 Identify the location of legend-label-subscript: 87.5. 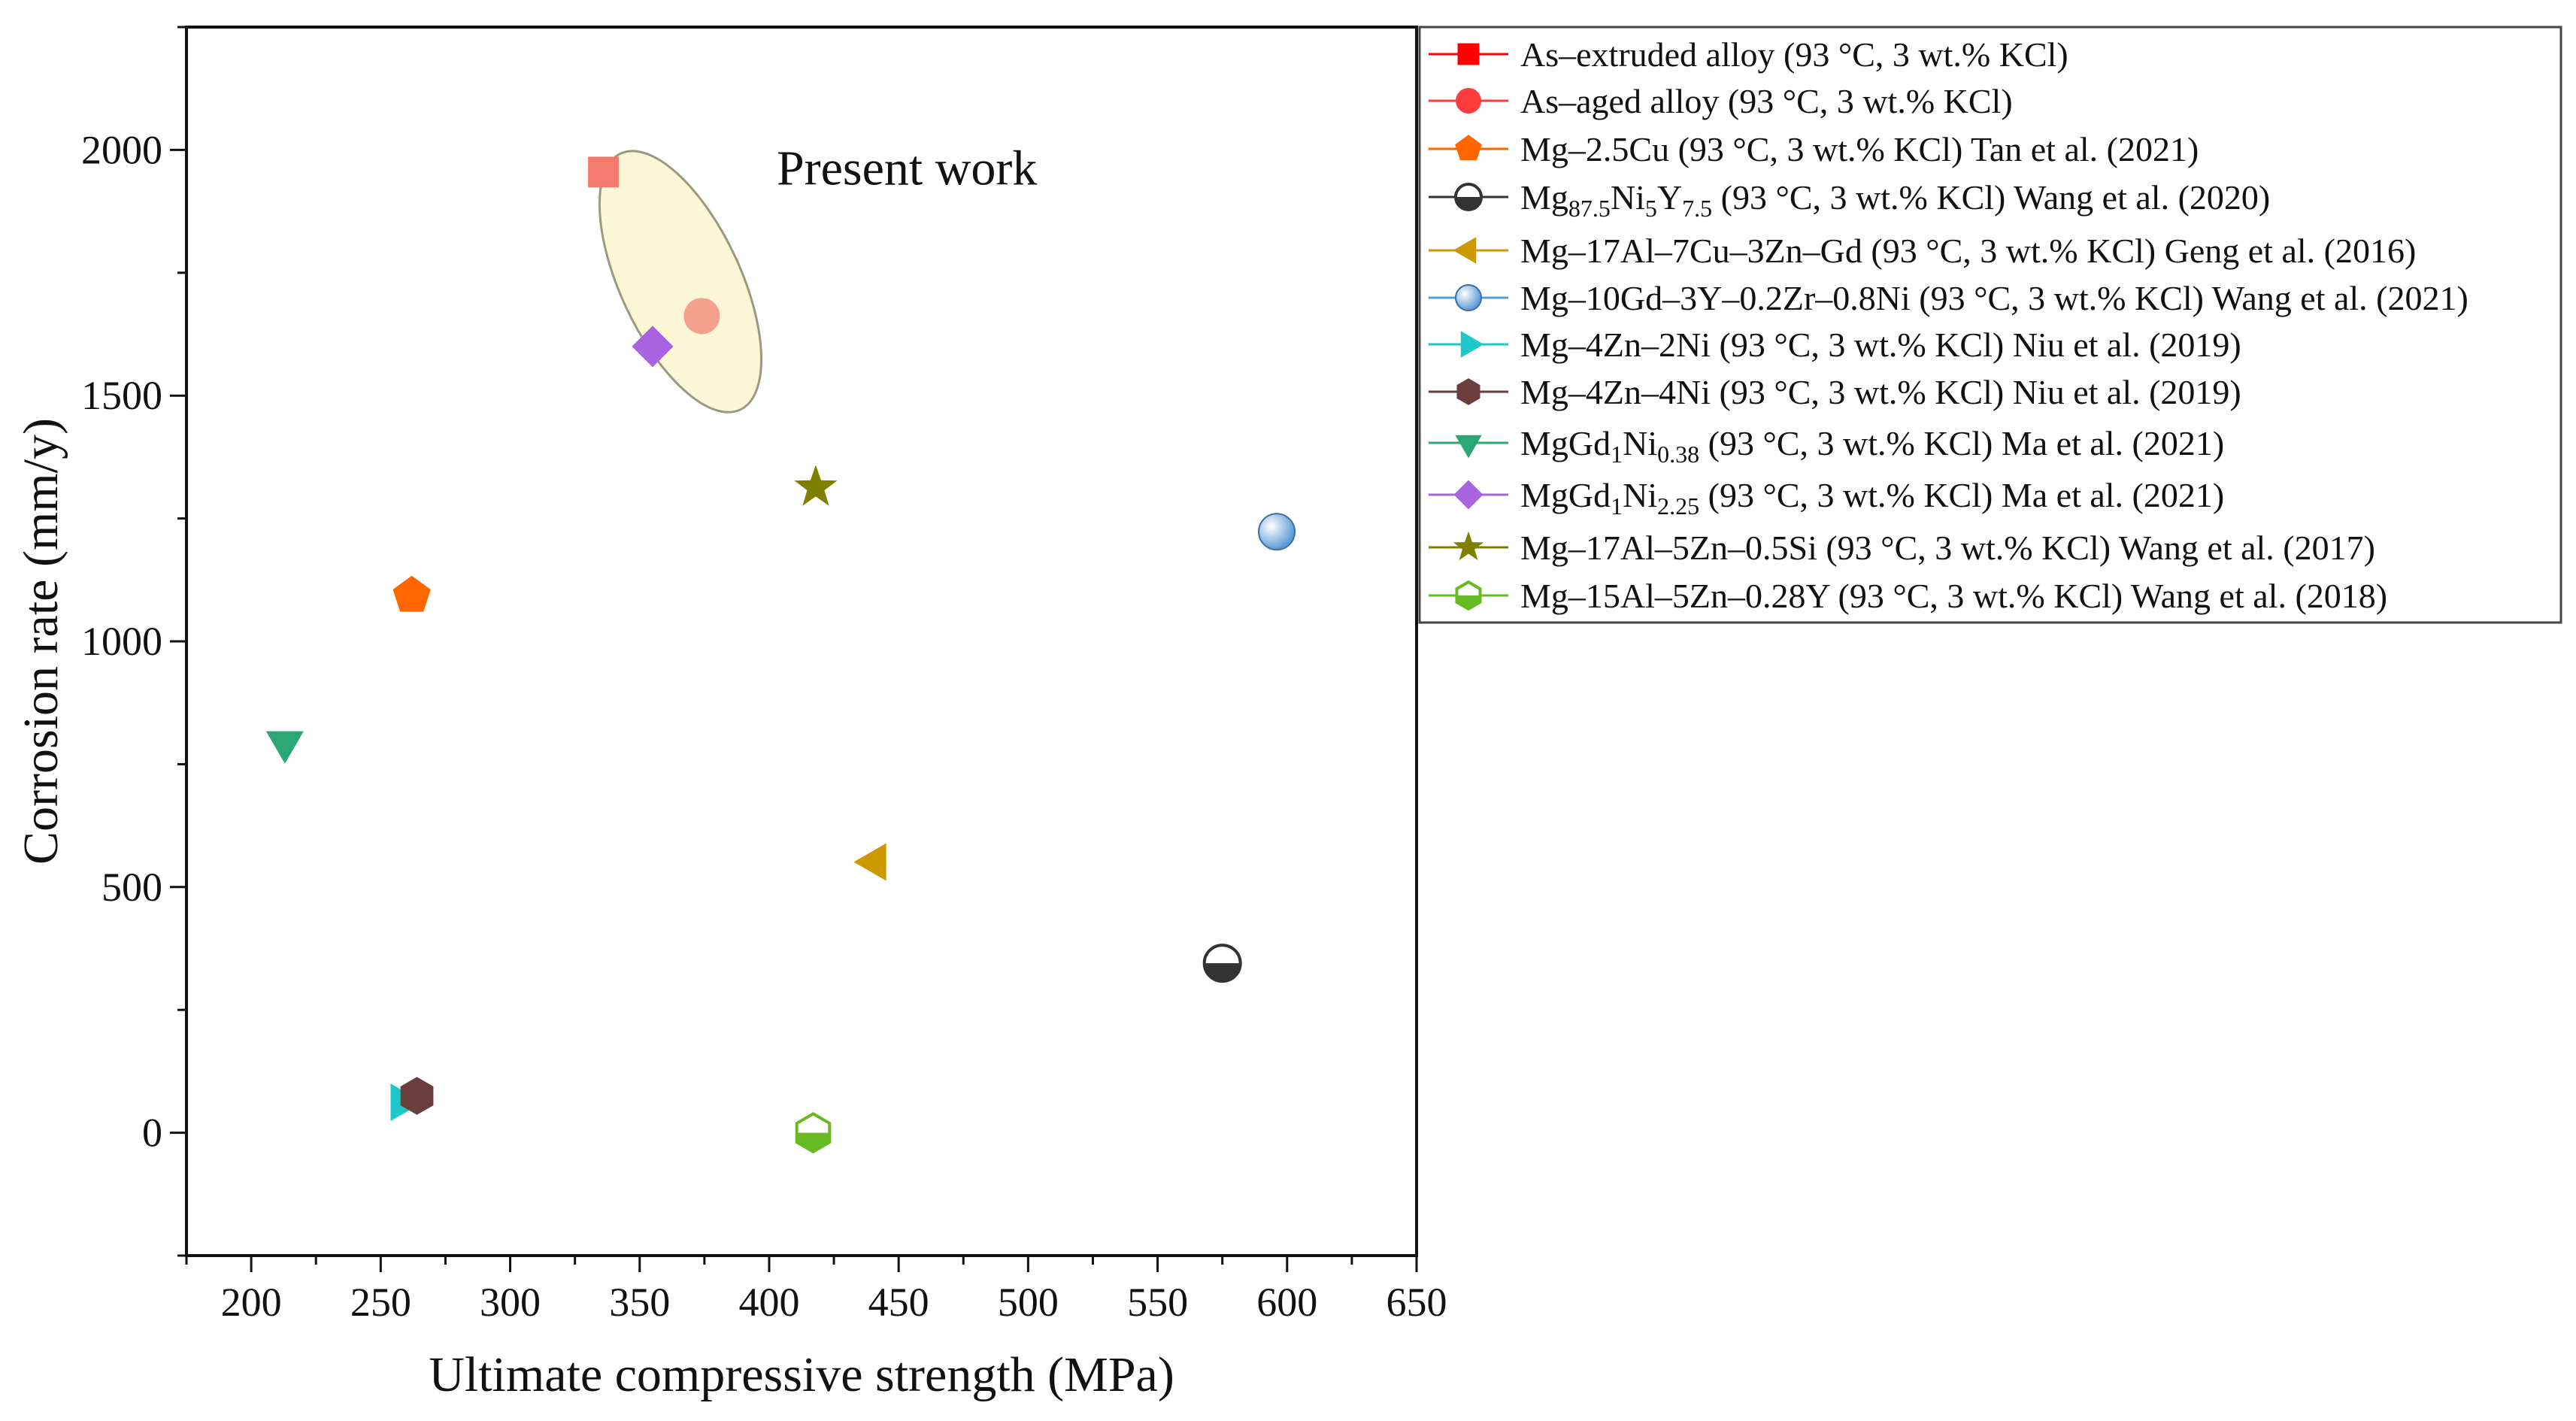
(1590, 208).